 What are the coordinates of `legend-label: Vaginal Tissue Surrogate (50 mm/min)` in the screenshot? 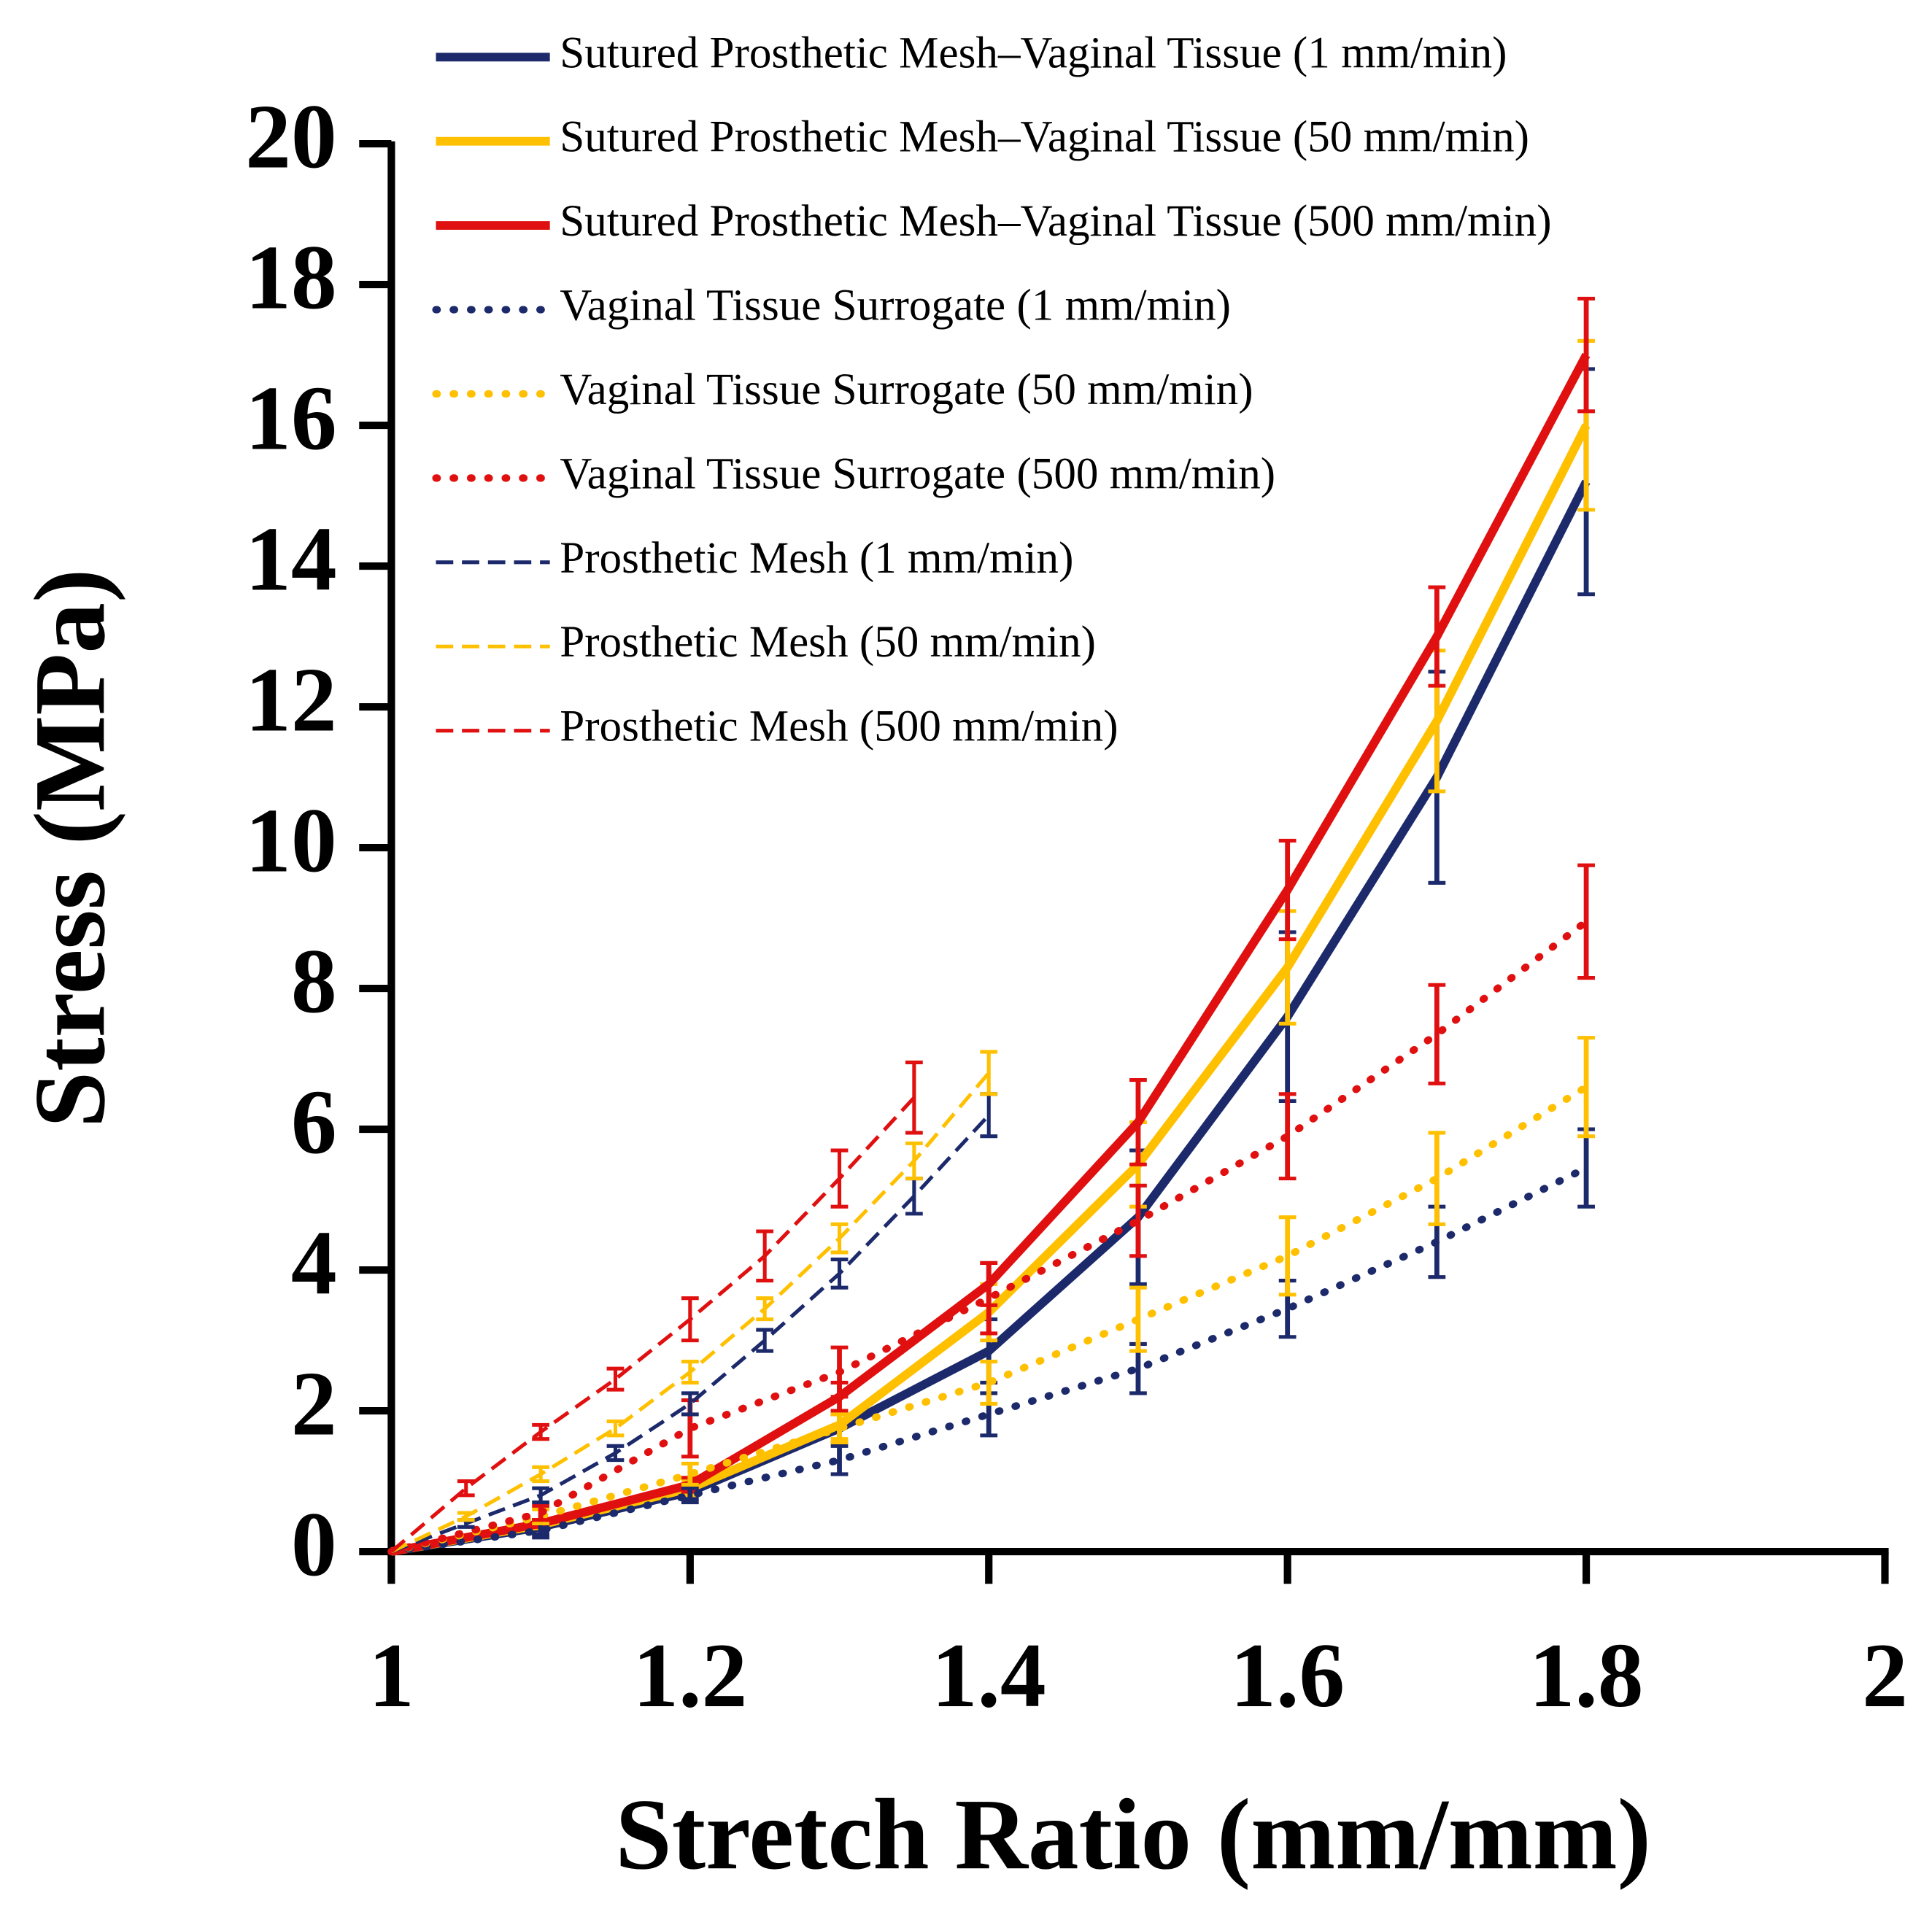 It's located at (906, 389).